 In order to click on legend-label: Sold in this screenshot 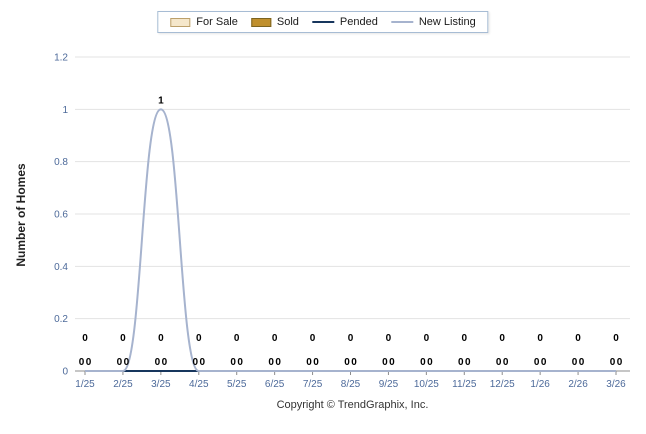, I will do `click(287, 22)`.